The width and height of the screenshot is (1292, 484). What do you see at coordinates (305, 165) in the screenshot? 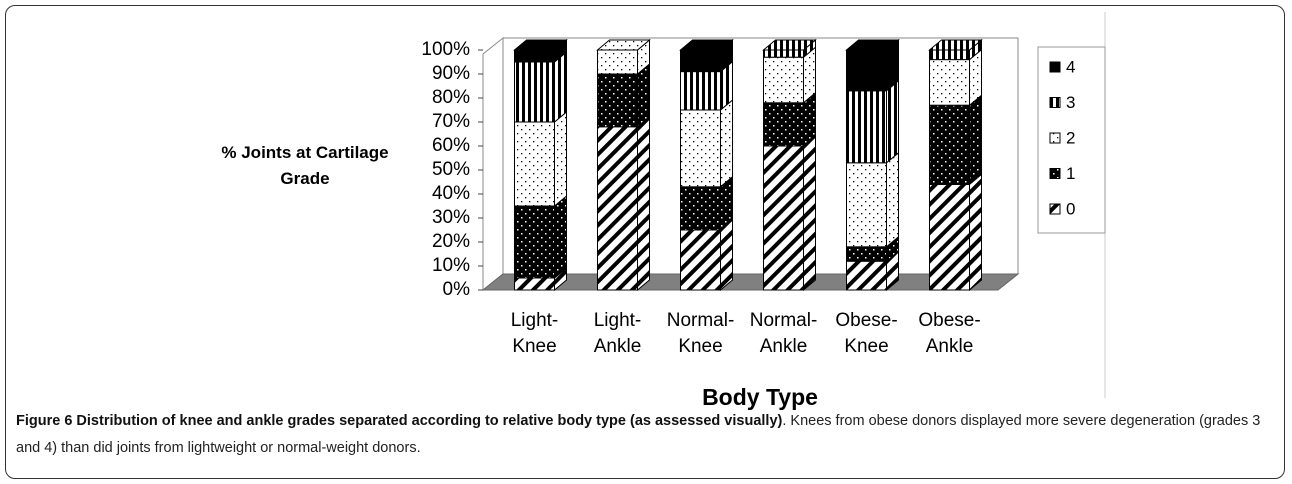
I see `y-axis-title: % Joints at Cartilage Grade` at bounding box center [305, 165].